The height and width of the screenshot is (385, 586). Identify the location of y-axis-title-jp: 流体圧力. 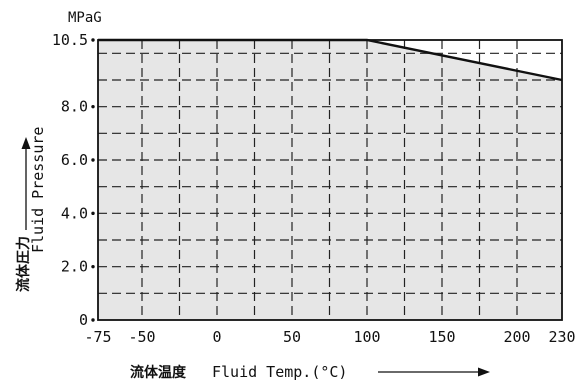
(23, 264).